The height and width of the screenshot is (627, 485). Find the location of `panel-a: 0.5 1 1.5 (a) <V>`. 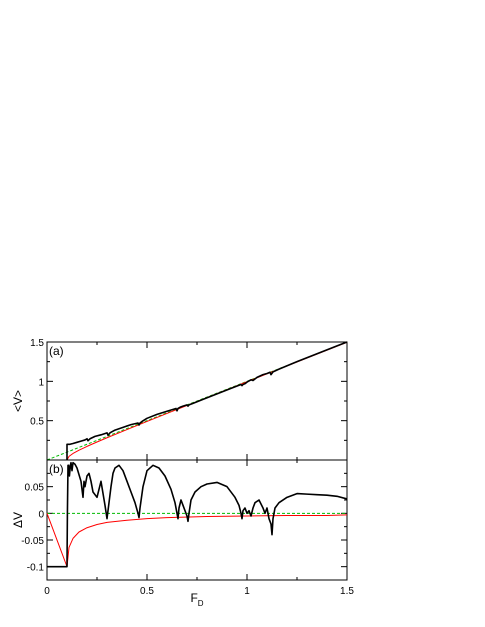

panel-a: 0.5 1 1.5 (a) <V> is located at coordinates (179, 399).